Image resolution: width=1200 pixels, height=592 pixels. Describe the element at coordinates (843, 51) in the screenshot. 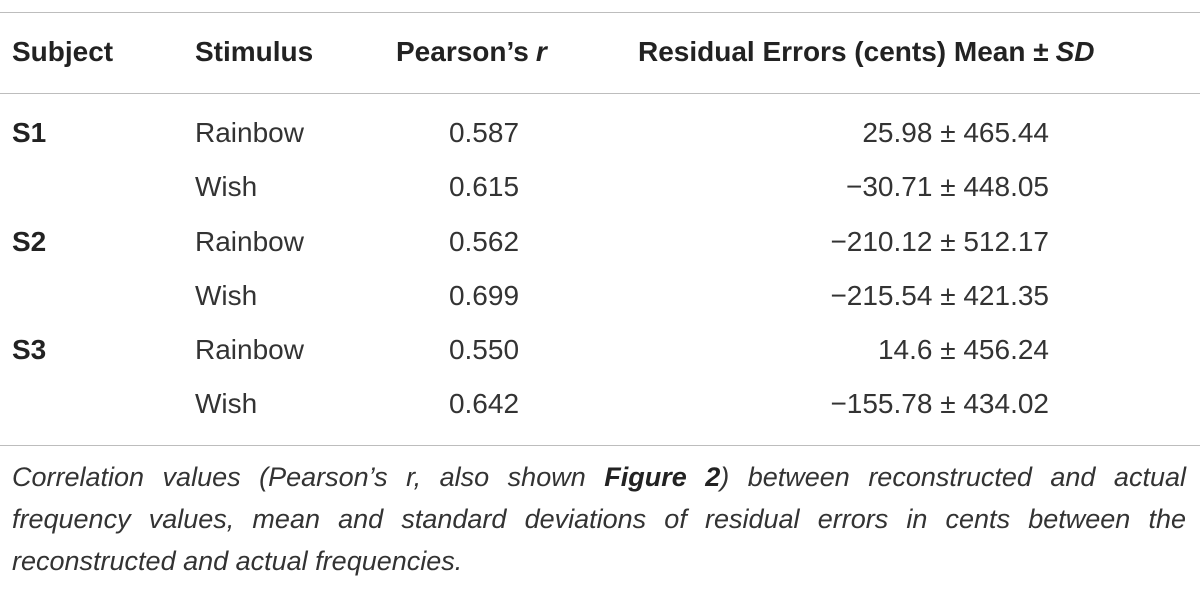

I see `header-text: Residual Errors (cents) Mean ±` at that location.